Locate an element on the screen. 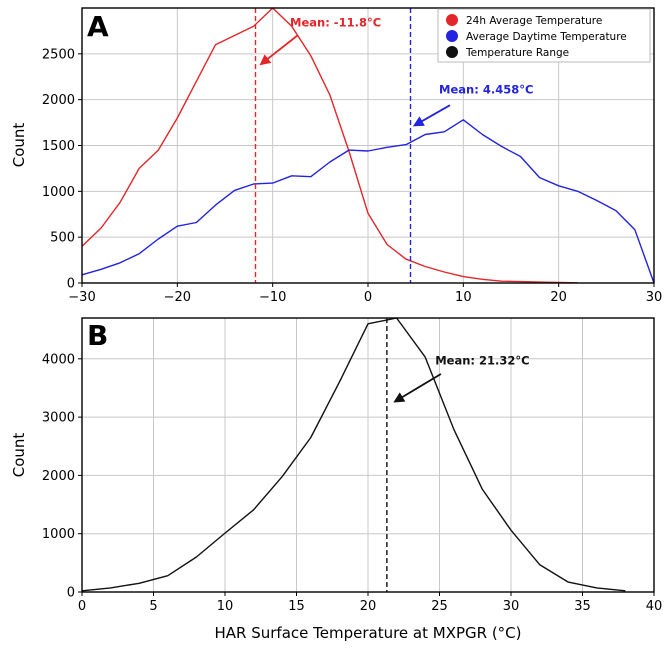 The image size is (664, 650). mean-lines-b: Mean: 21.32°C is located at coordinates (458, 455).